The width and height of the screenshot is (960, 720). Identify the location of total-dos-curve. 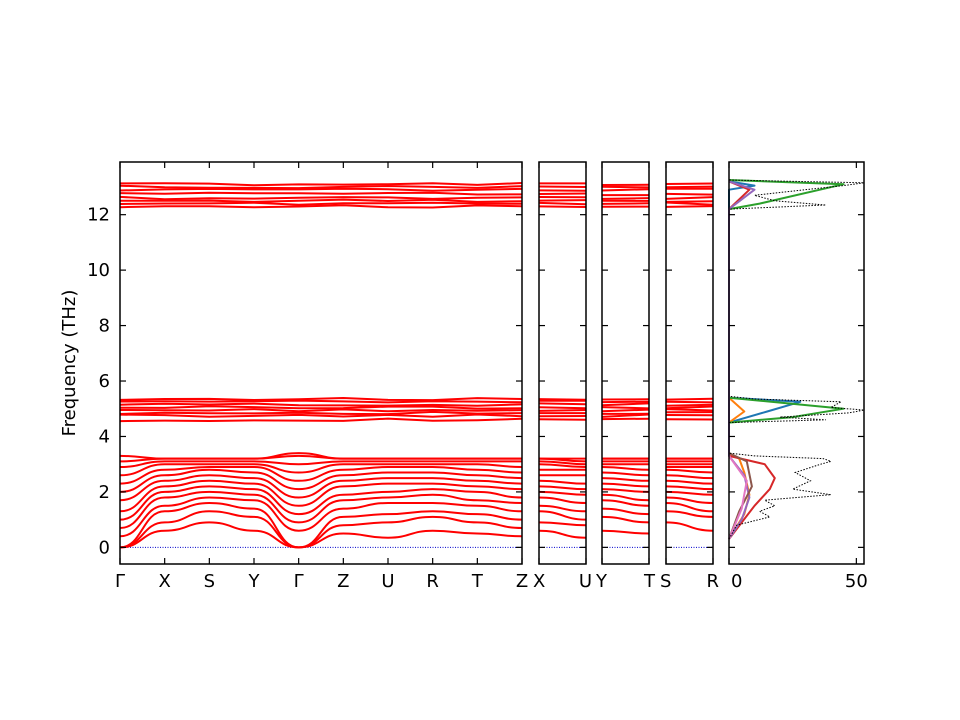
(796, 359).